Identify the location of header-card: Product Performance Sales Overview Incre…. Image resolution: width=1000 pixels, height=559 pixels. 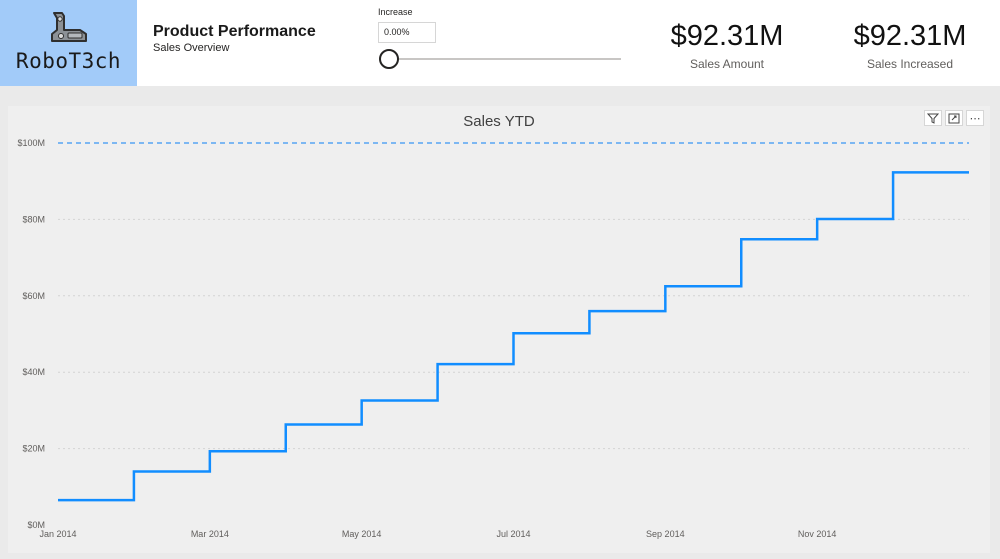
(387, 43).